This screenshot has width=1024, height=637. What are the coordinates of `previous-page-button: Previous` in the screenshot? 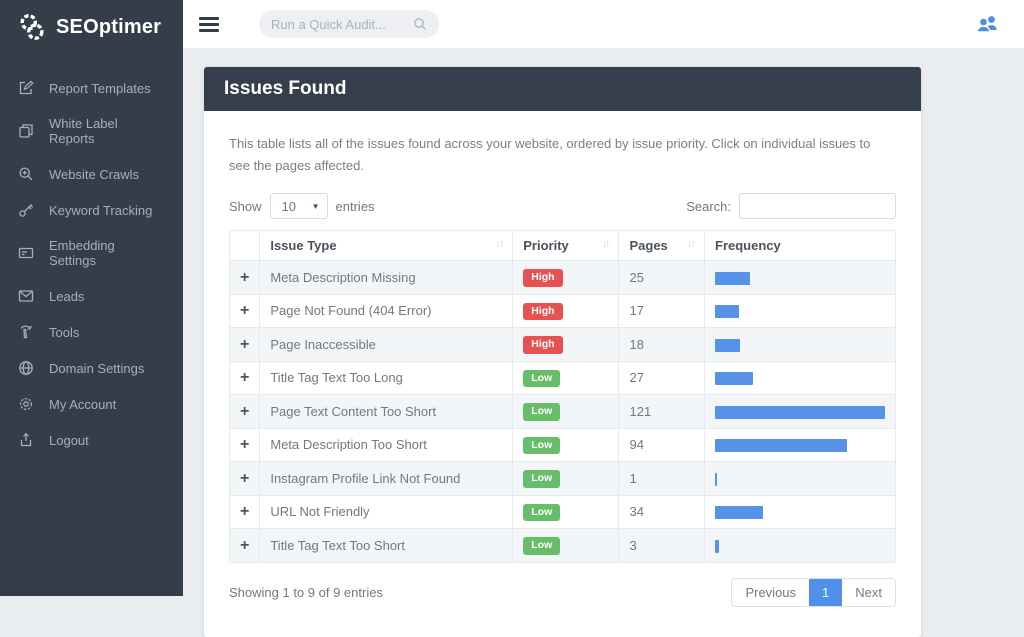 It's located at (771, 592).